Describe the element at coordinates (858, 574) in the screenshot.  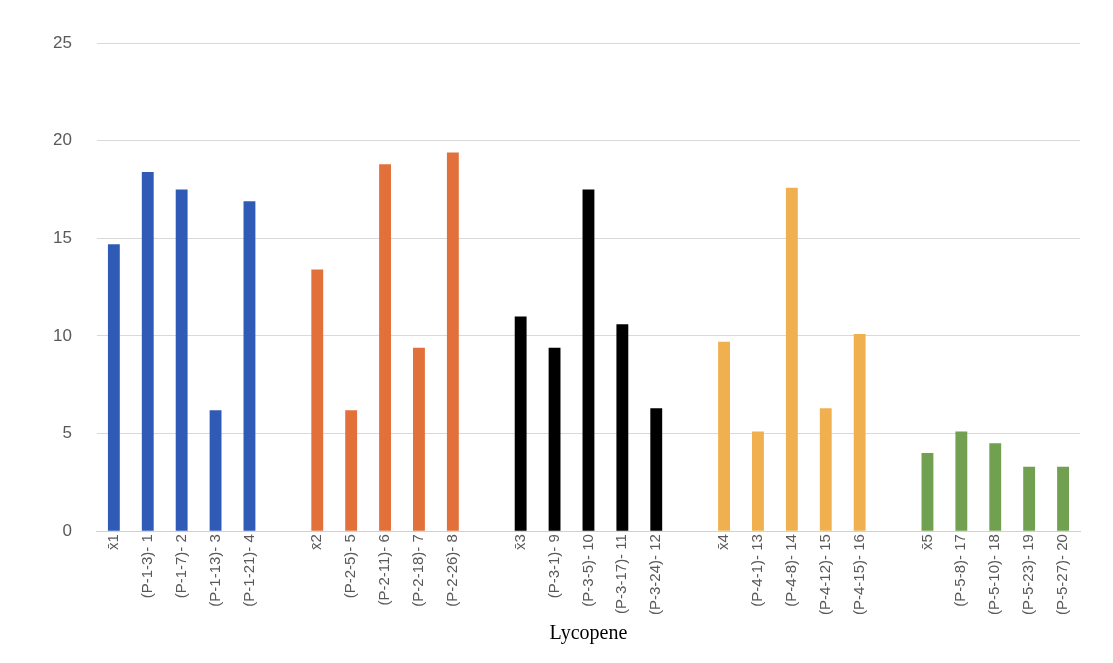
I see `x-tick-label: (P-4-15)- 16` at that location.